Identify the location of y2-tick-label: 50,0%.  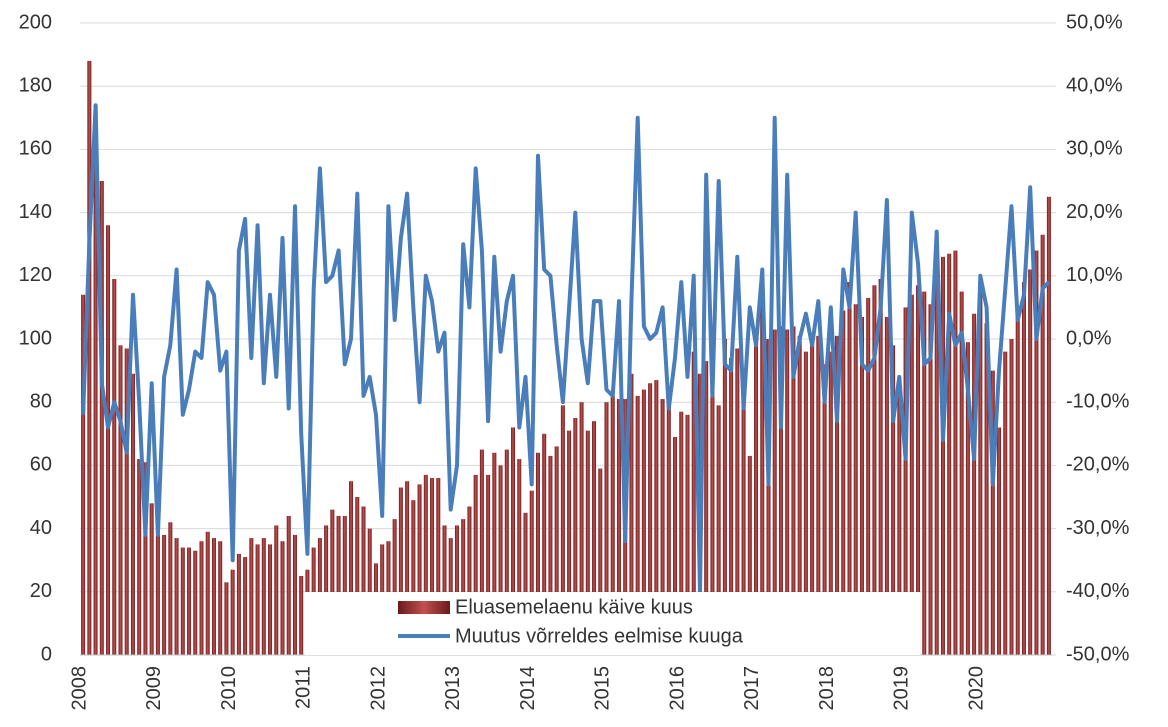
(1094, 22).